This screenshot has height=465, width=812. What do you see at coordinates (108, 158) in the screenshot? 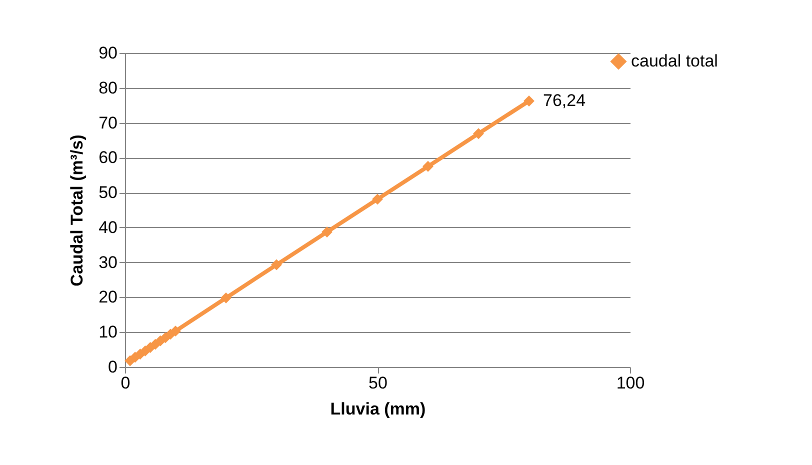
I see `y-tick-label: 60` at bounding box center [108, 158].